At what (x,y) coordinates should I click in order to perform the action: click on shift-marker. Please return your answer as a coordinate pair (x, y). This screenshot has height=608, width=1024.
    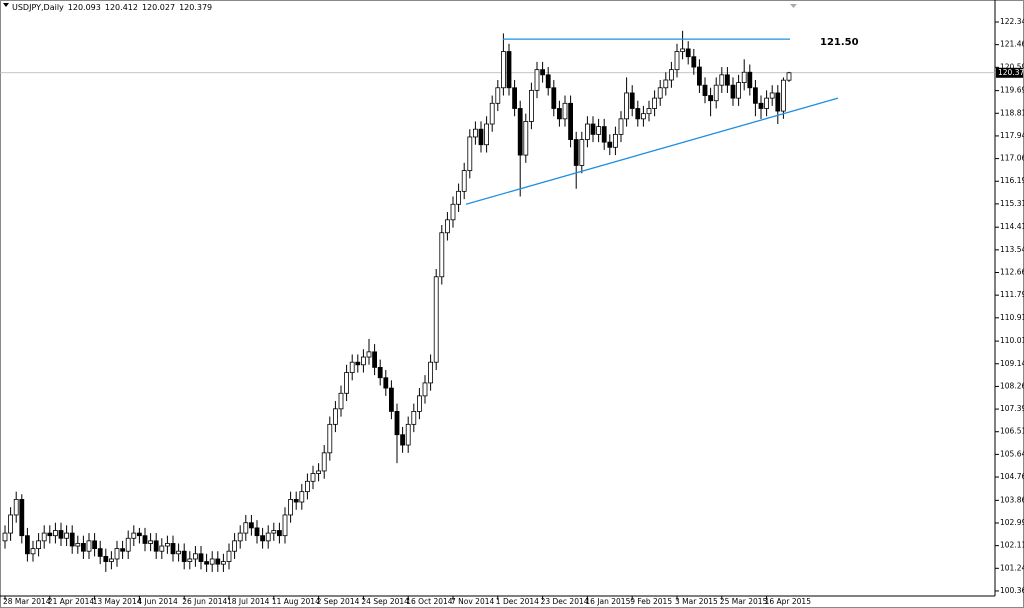
    Looking at the image, I should click on (793, 6).